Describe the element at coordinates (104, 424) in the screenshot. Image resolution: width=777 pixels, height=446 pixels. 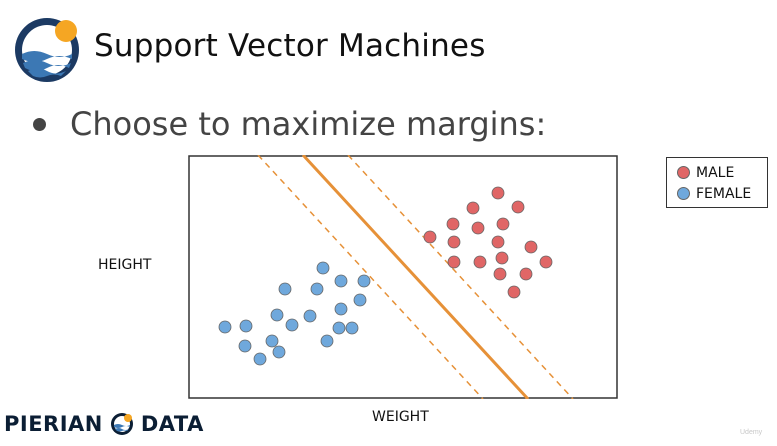
I see `pierian-data-brand: PIERIAN DATA` at that location.